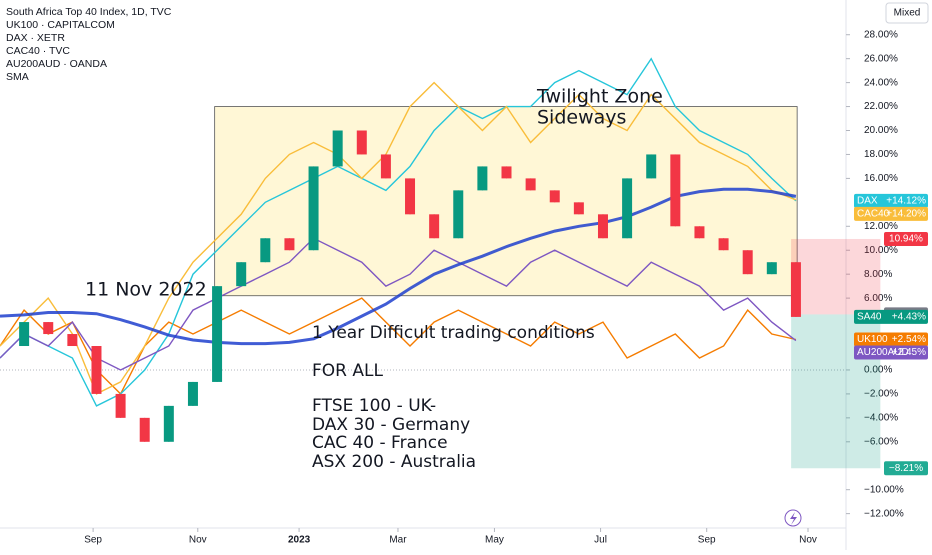  I want to click on legend-text: AU200AUD · OANDA, so click(56, 64).